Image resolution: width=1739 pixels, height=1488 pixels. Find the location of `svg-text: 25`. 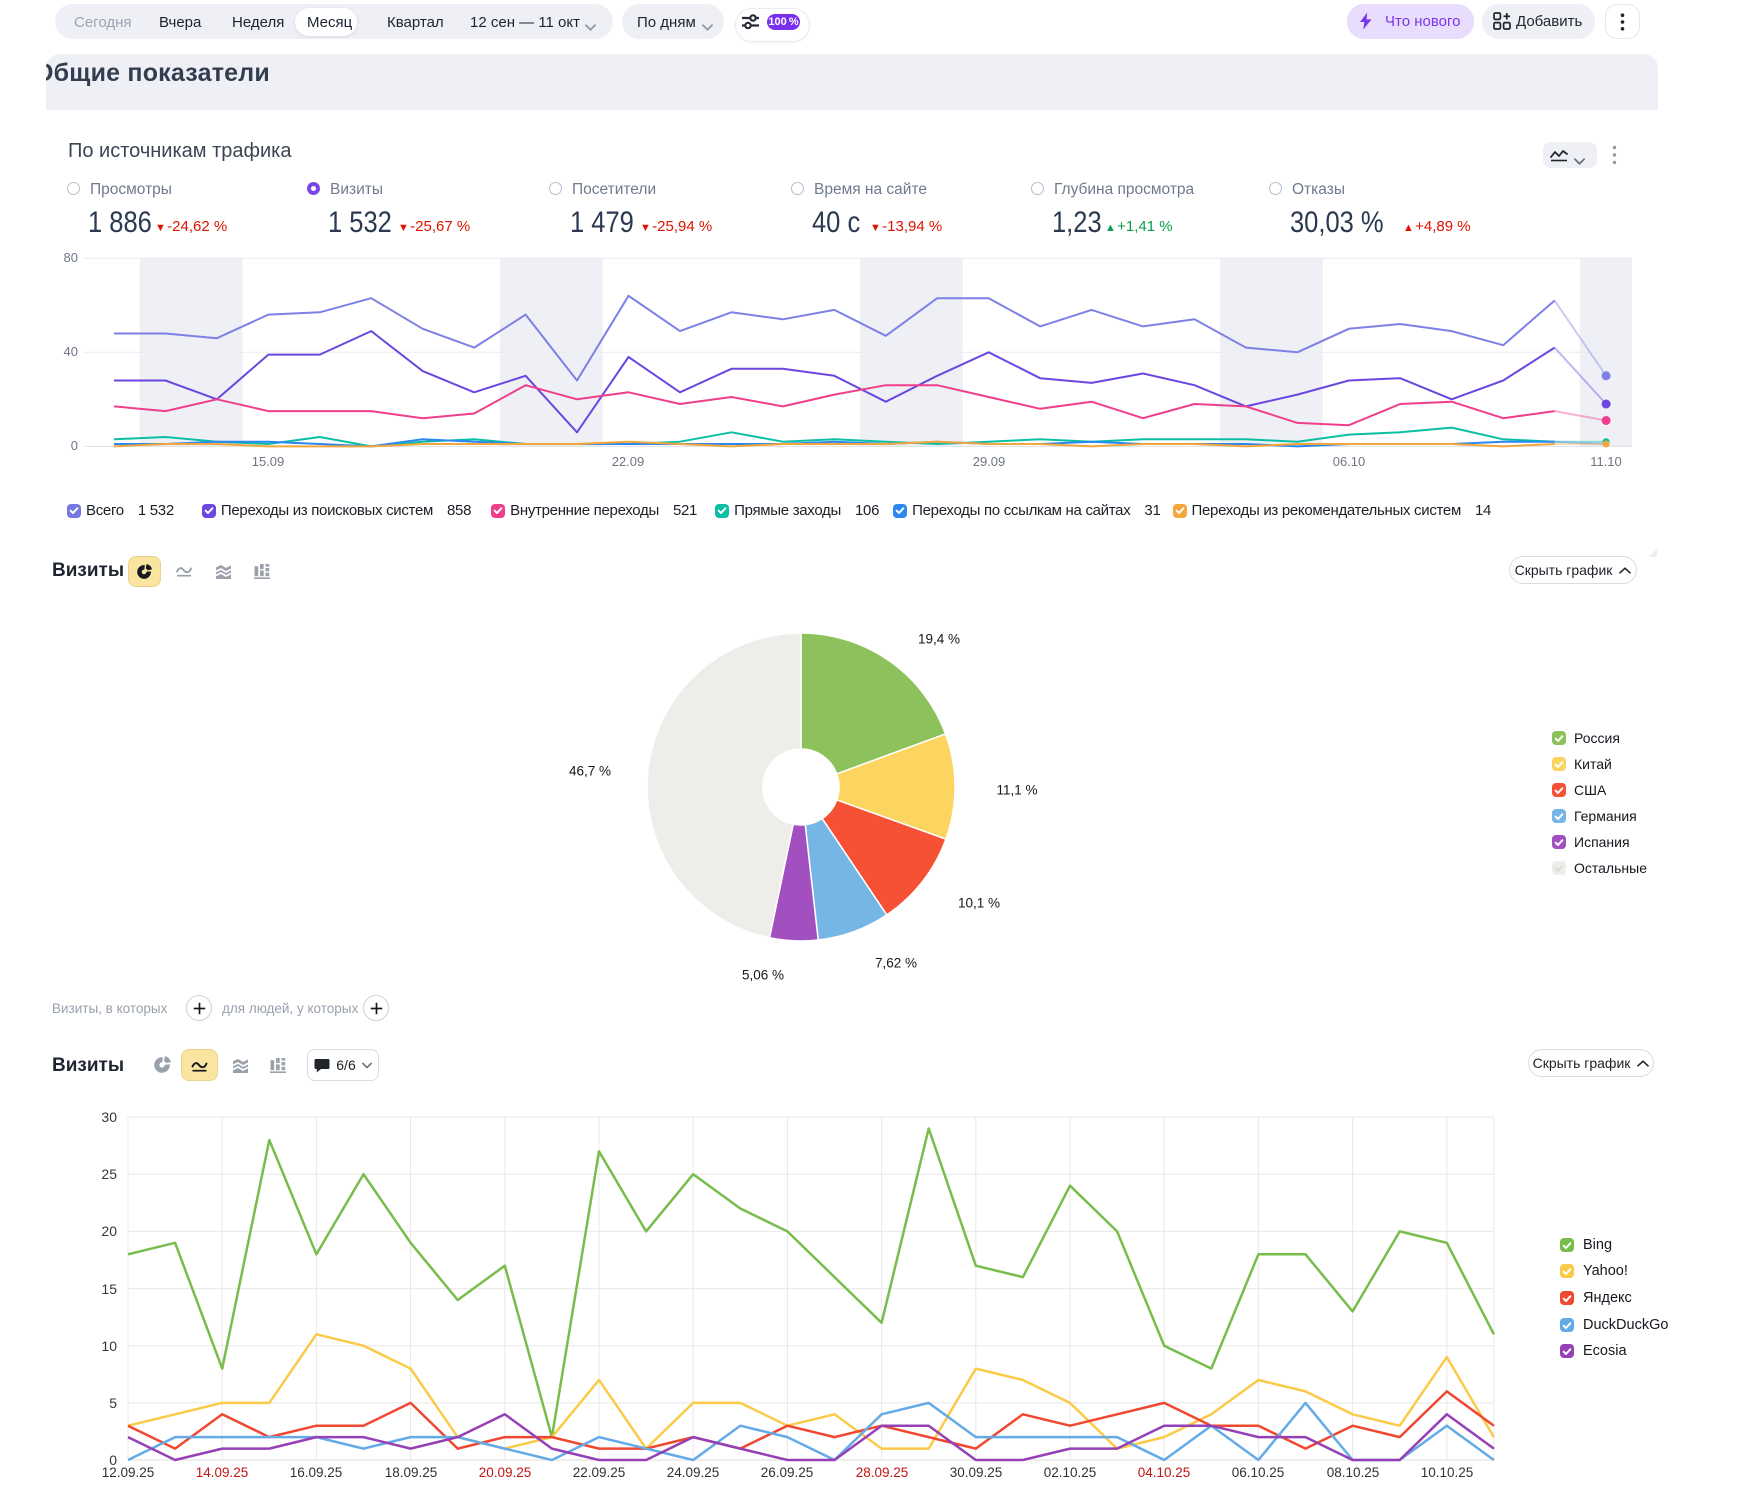

svg-text: 25 is located at coordinates (109, 1174).